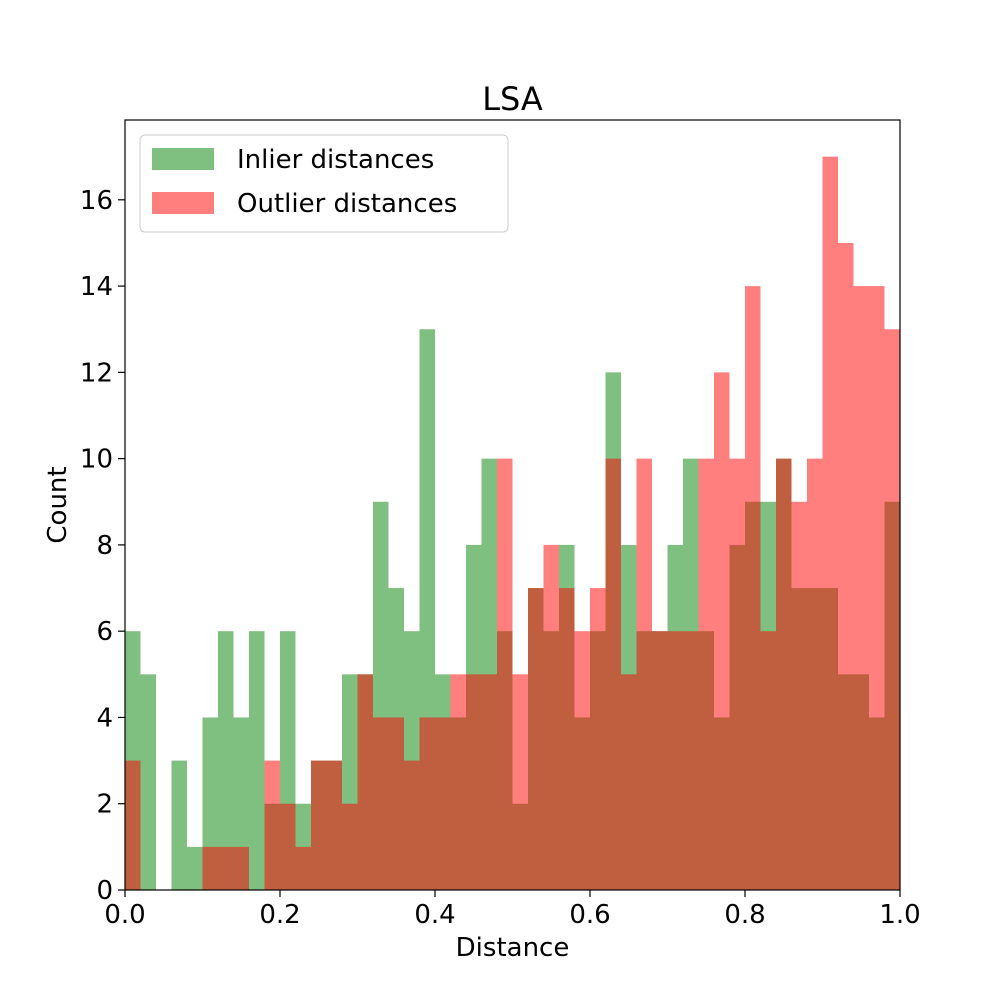 This screenshot has width=1000, height=1000. I want to click on chart-title: LSA, so click(512, 99).